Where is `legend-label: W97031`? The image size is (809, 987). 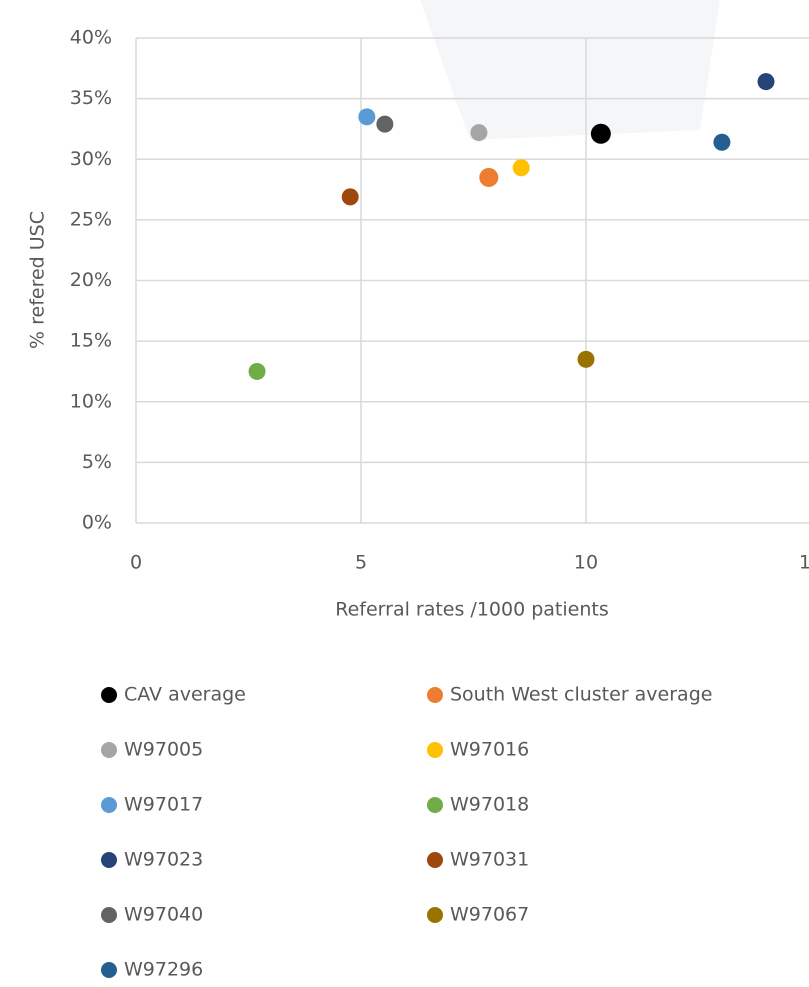
legend-label: W97031 is located at coordinates (489, 860).